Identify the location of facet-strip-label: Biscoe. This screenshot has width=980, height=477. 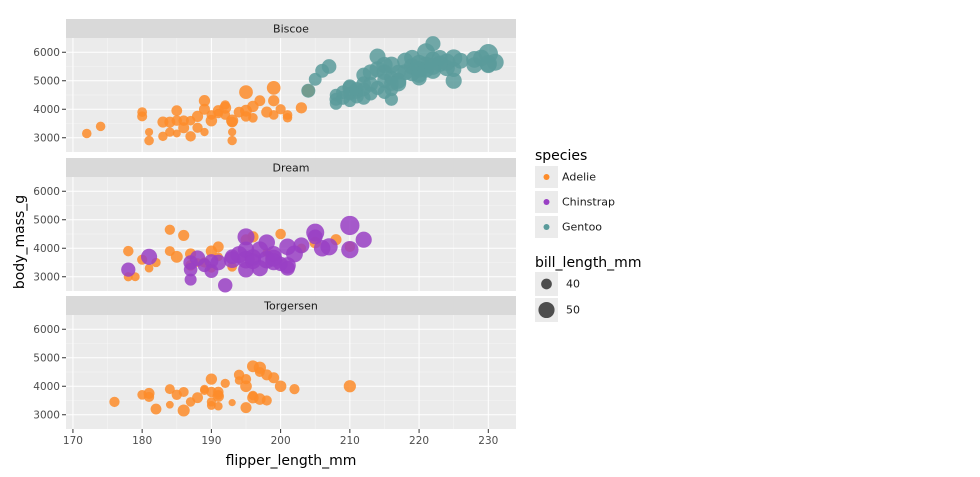
(291, 29).